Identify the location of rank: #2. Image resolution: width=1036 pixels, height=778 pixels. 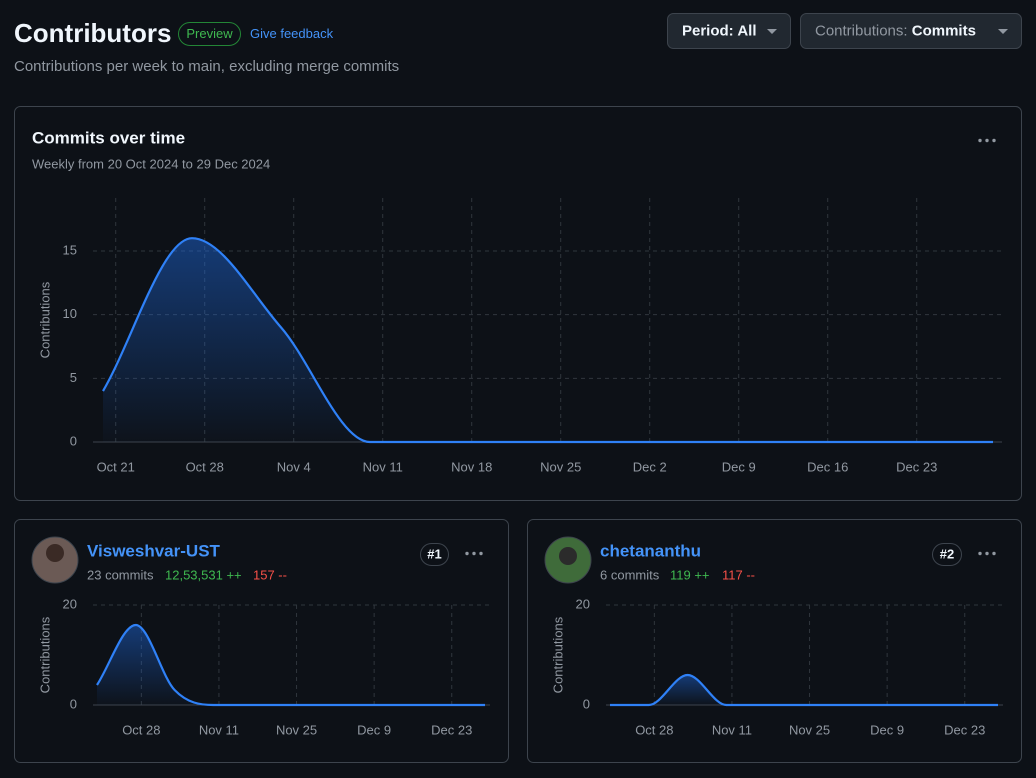
(947, 553).